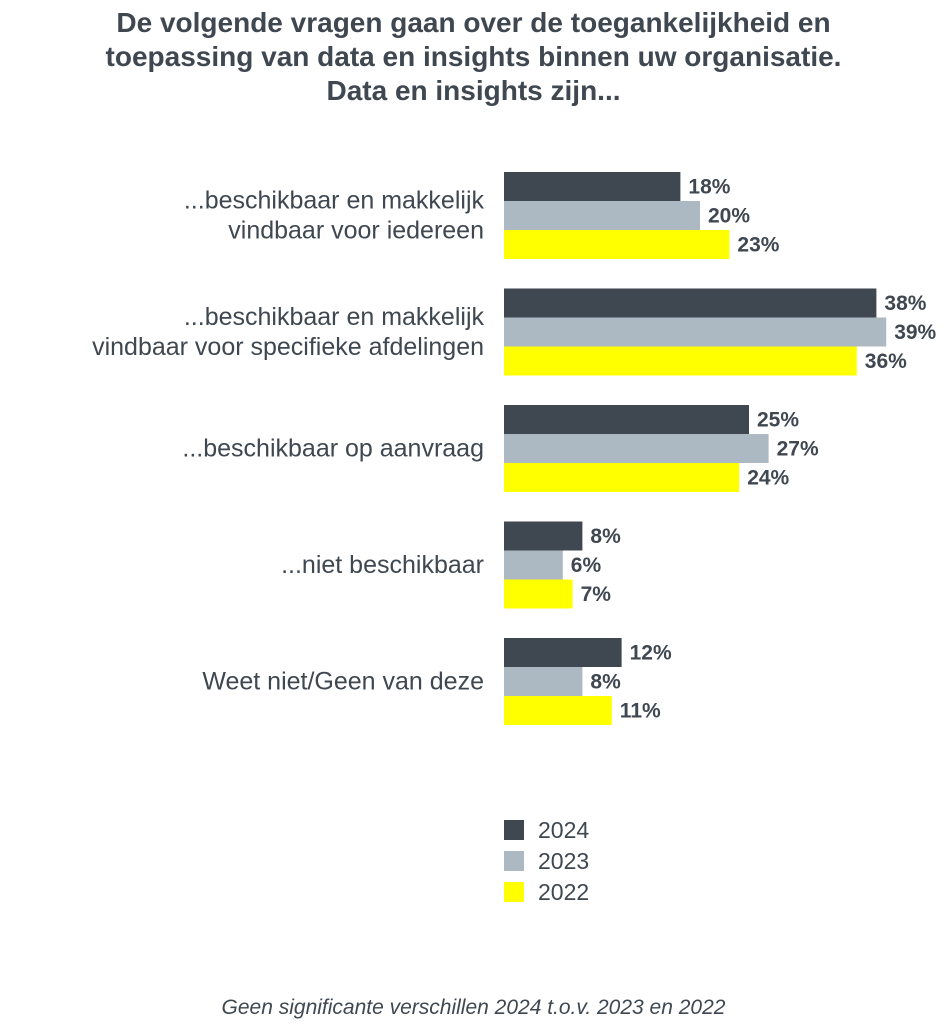 The width and height of the screenshot is (947, 1024). What do you see at coordinates (514, 830) in the screenshot?
I see `legend-swatch-2024` at bounding box center [514, 830].